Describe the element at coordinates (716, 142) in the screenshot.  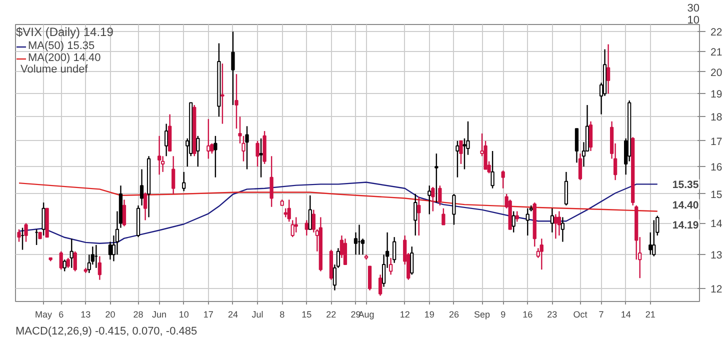
I see `y-tick-label: 17` at that location.